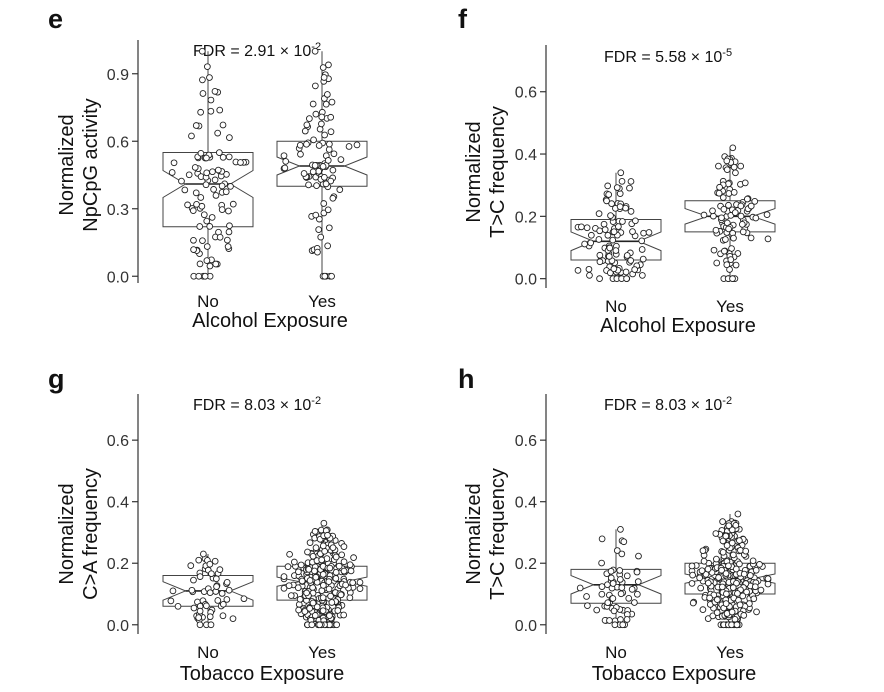  What do you see at coordinates (118, 75) in the screenshot?
I see `y-tick-label: 0.9` at bounding box center [118, 75].